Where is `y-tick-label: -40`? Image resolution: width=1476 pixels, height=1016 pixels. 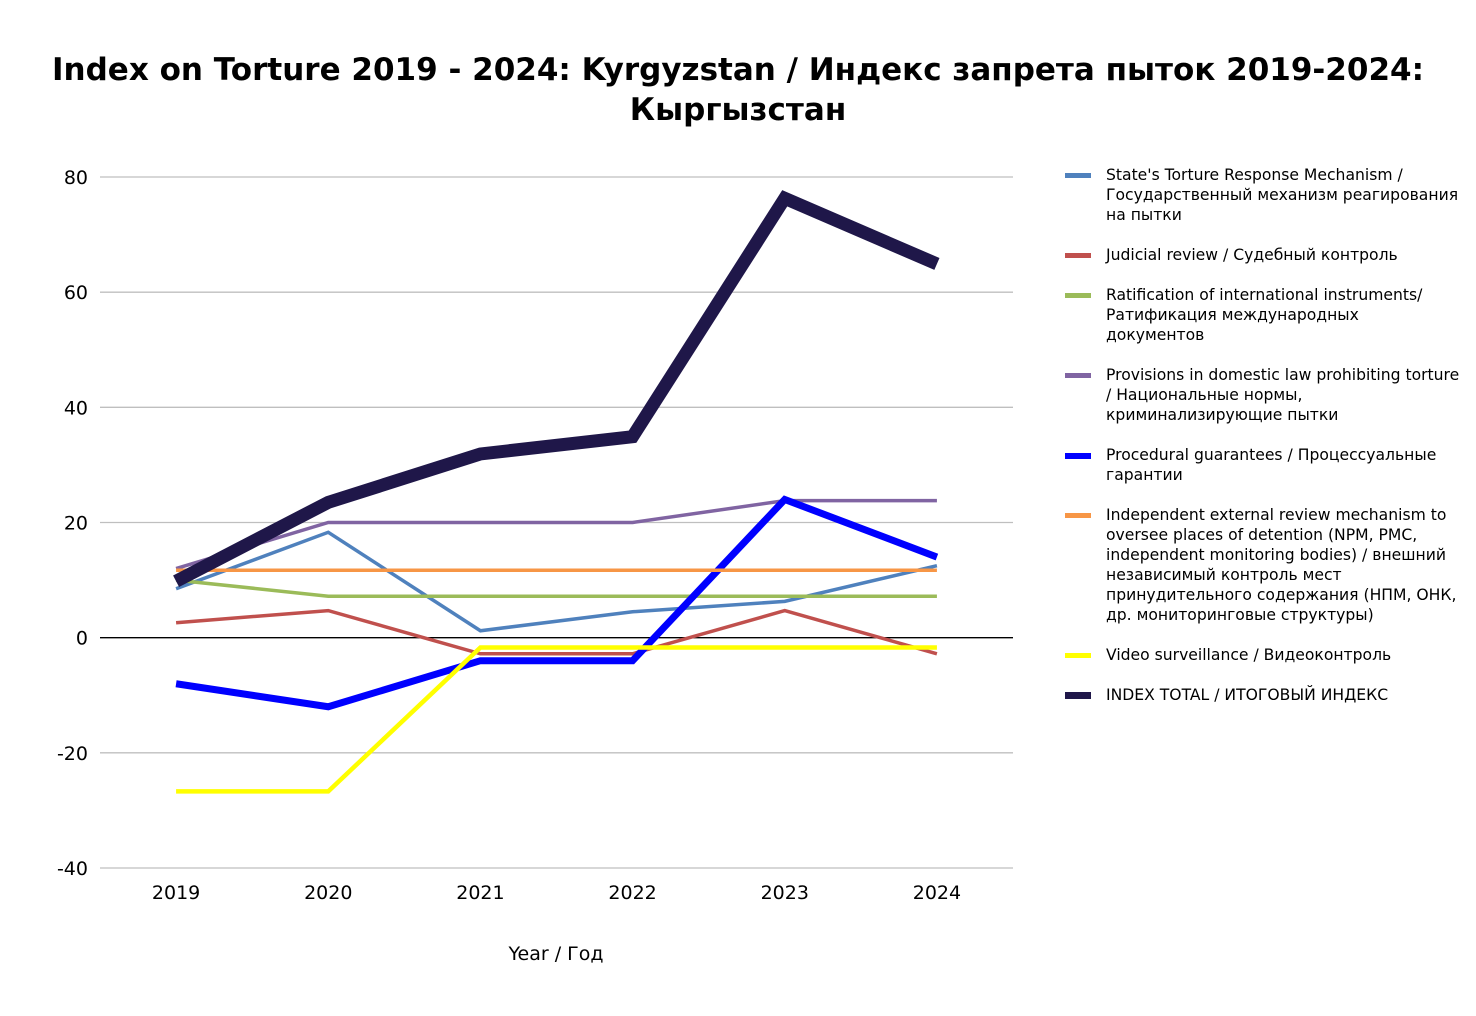 y-tick-label: -40 is located at coordinates (72, 869).